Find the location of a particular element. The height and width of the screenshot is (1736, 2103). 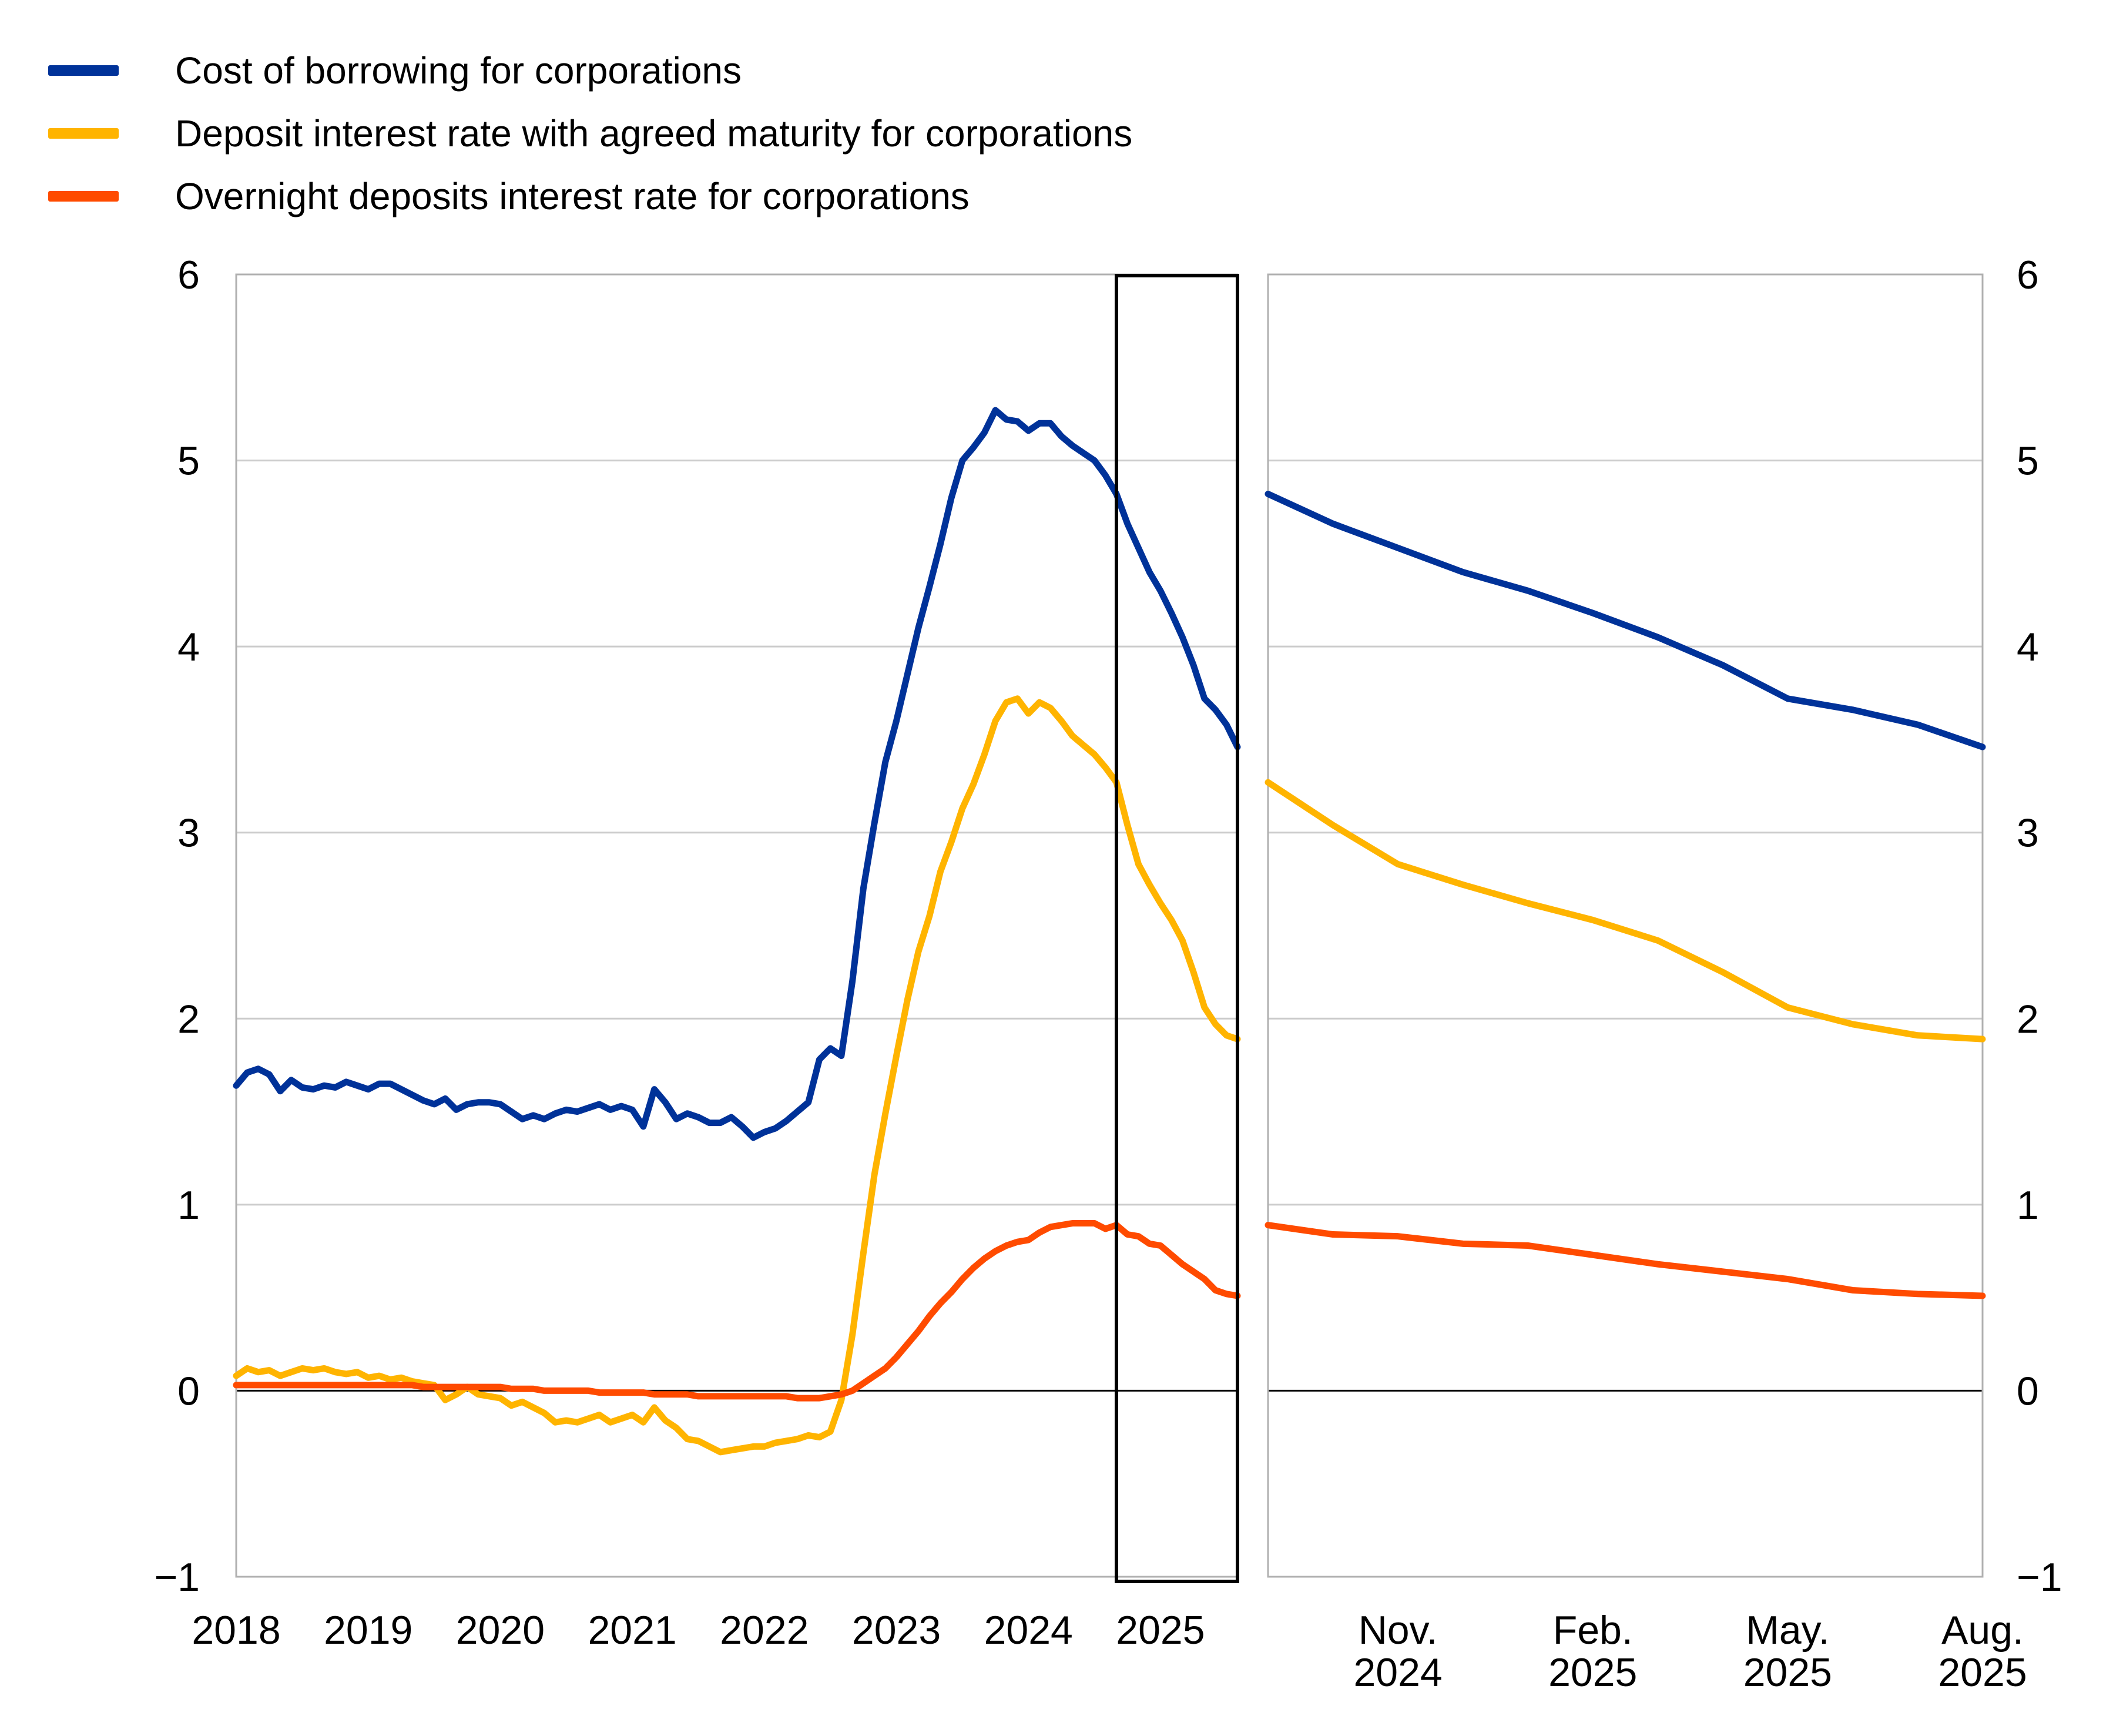

legend-swatch-blue-line is located at coordinates (83, 70).